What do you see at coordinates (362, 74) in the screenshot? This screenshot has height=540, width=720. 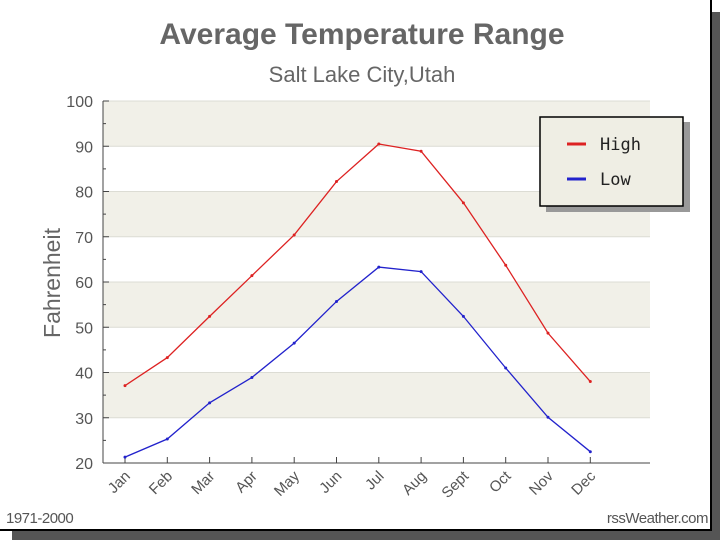 I see `chart-subtitle: Salt Lake City,Utah` at bounding box center [362, 74].